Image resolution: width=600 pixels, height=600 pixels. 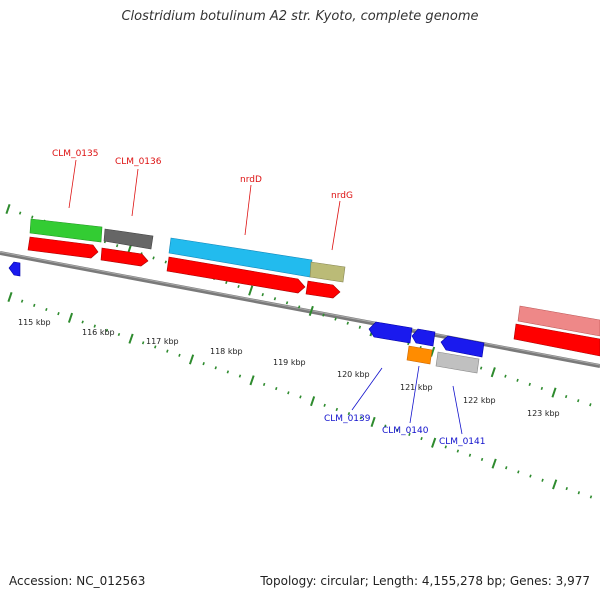 I want to click on feature-left-edge-arrow, so click(x=14, y=269).